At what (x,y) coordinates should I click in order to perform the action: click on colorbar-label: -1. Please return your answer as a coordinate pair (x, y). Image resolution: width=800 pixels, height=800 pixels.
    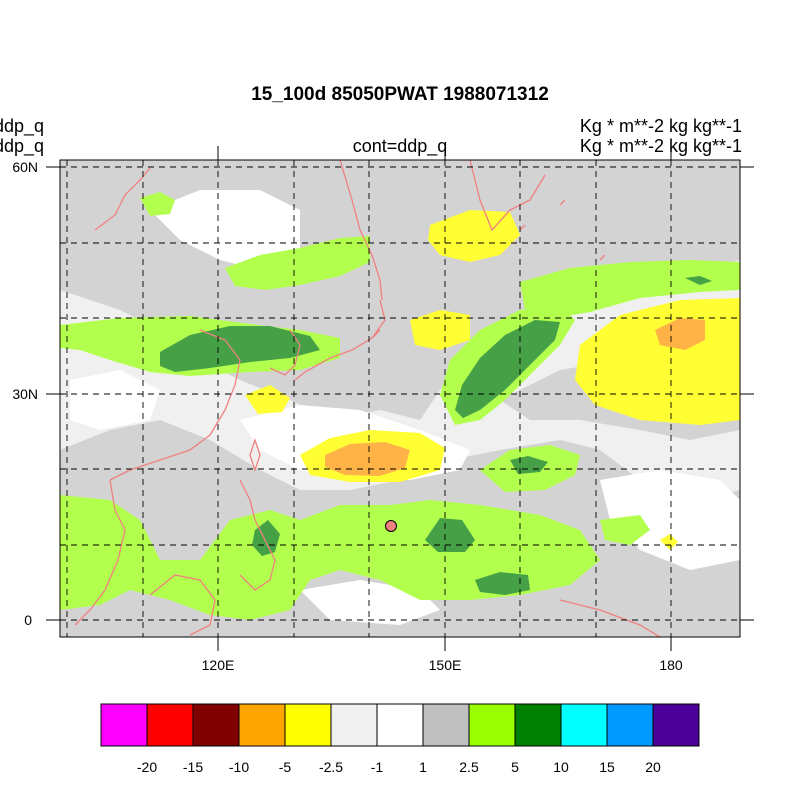
    Looking at the image, I should click on (377, 767).